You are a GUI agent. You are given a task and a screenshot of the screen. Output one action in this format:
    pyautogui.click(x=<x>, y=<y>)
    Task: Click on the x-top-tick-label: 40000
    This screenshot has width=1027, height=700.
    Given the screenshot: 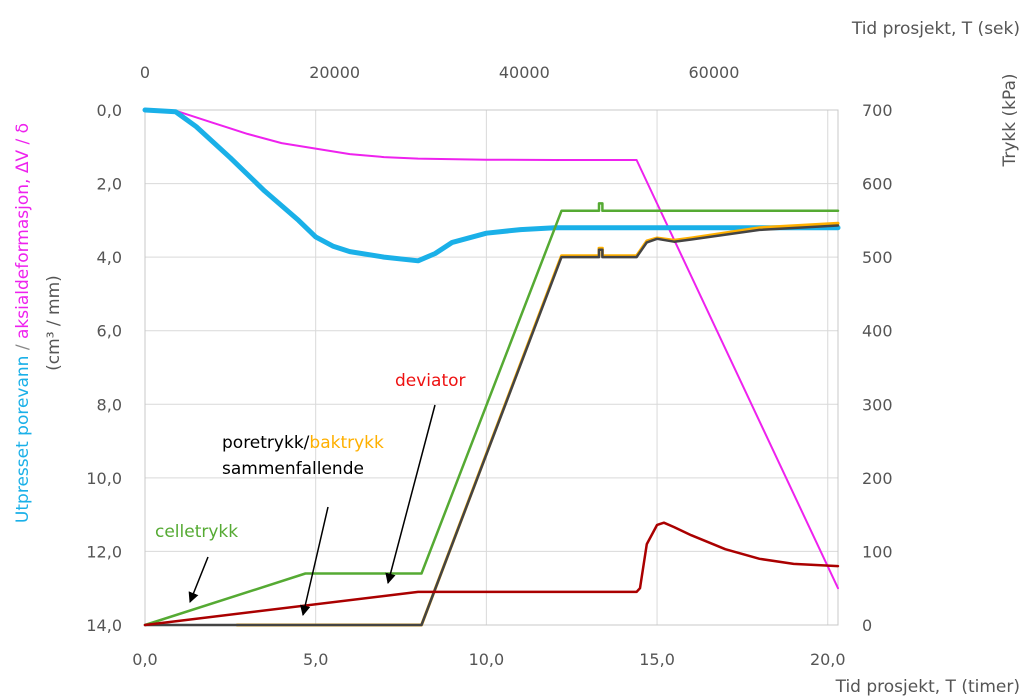 What is the action you would take?
    pyautogui.click(x=524, y=72)
    